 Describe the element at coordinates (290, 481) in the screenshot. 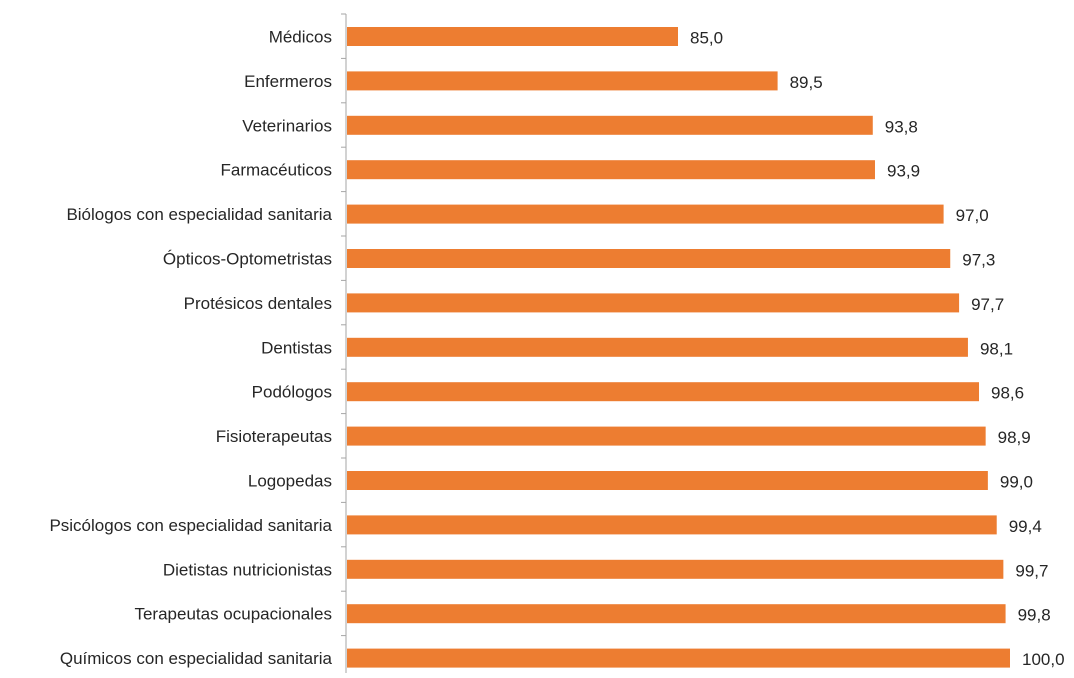

I see `category-label: Logopedas` at that location.